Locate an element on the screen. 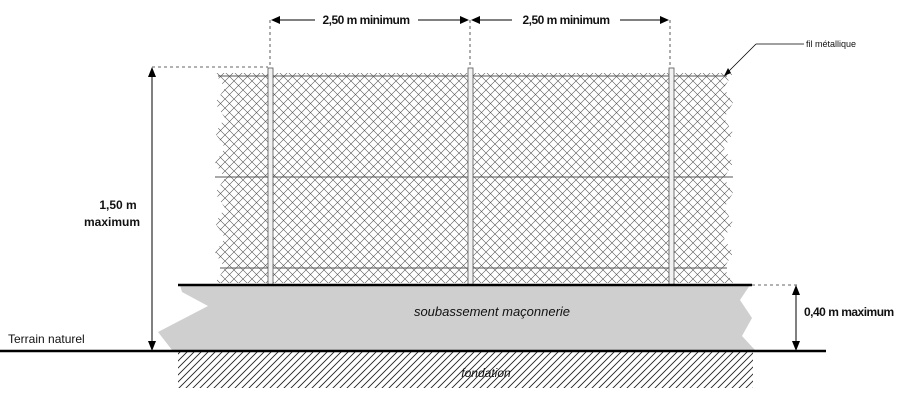  masonry-base is located at coordinates (456, 316).